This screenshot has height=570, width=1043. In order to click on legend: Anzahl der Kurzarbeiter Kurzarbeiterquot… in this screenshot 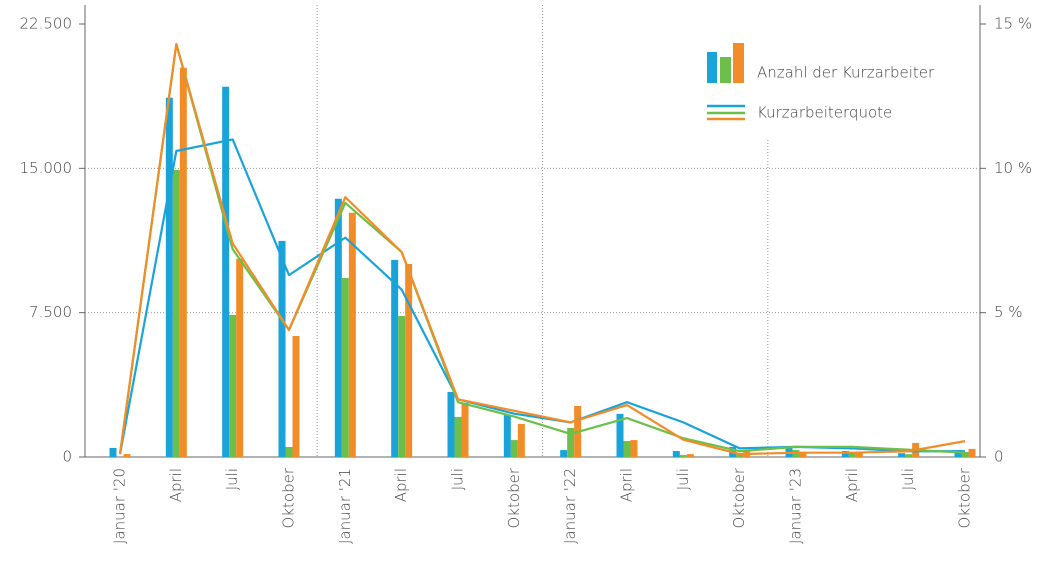, I will do `click(821, 82)`.